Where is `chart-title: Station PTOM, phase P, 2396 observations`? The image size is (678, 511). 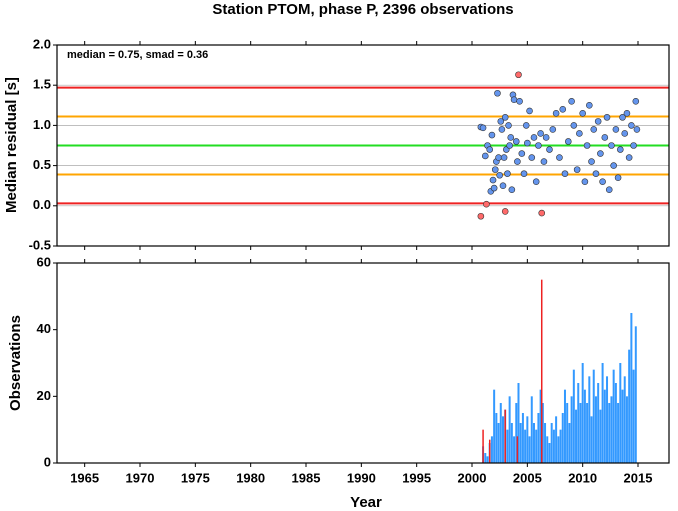
chart-title: Station PTOM, phase P, 2396 observations is located at coordinates (362, 9).